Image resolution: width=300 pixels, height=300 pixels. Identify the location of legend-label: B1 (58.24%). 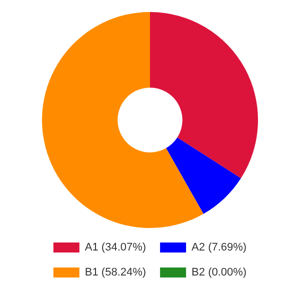
(115, 272).